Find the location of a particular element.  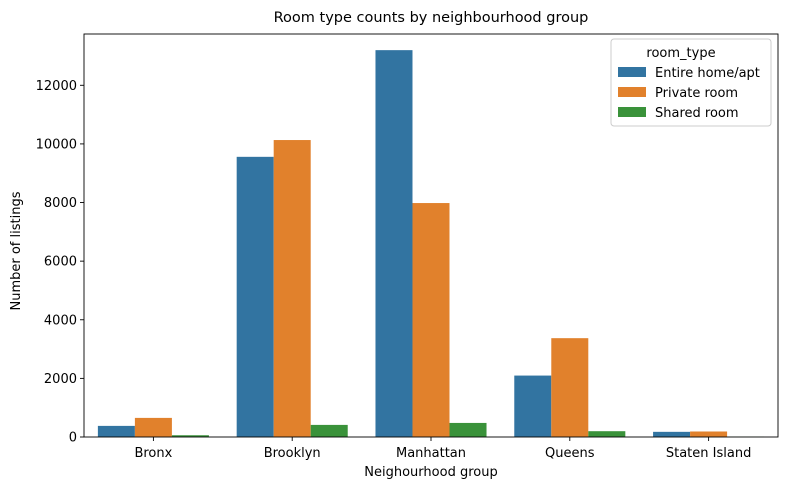

x-axis-label: Neighourhood group is located at coordinates (430, 472).